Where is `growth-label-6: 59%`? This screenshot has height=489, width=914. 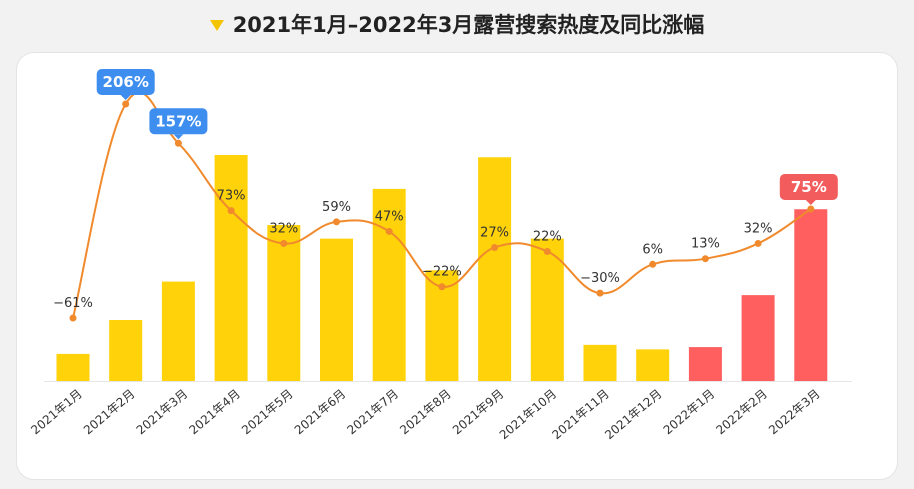
growth-label-6: 59% is located at coordinates (336, 207).